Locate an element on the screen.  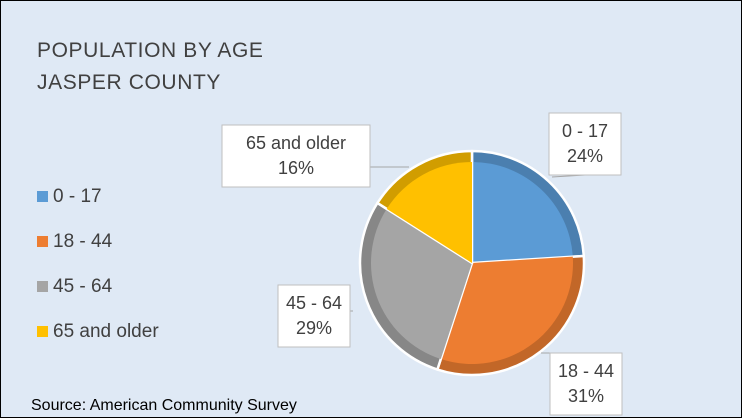
pie-slice-0-17-face is located at coordinates (522, 212).